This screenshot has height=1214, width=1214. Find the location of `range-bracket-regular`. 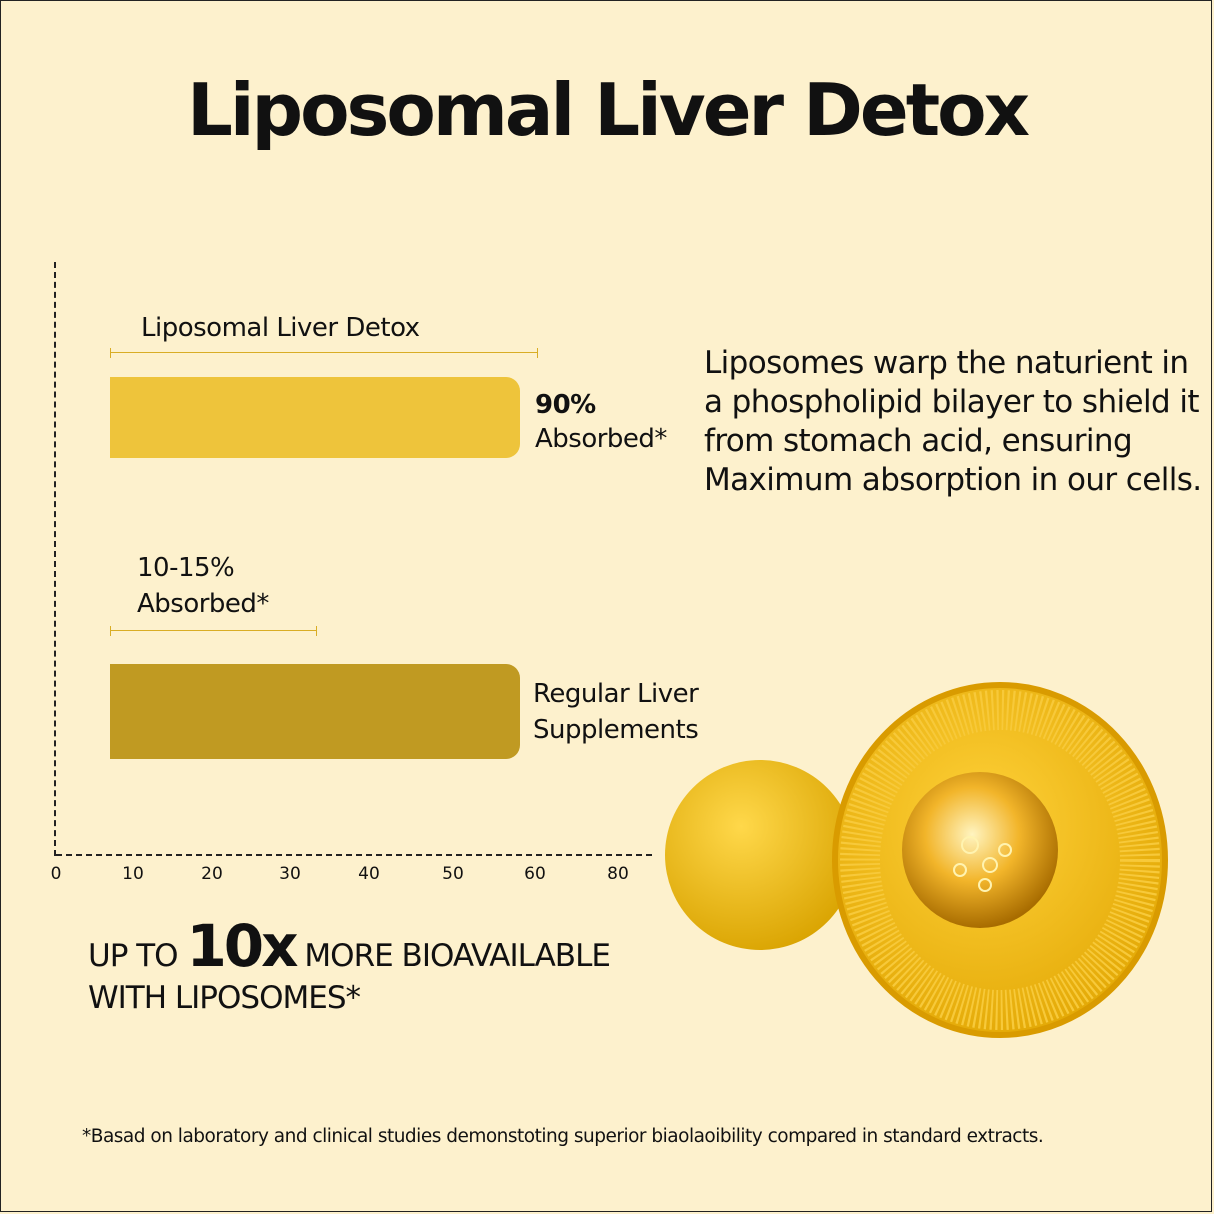

range-bracket-regular is located at coordinates (213, 631).